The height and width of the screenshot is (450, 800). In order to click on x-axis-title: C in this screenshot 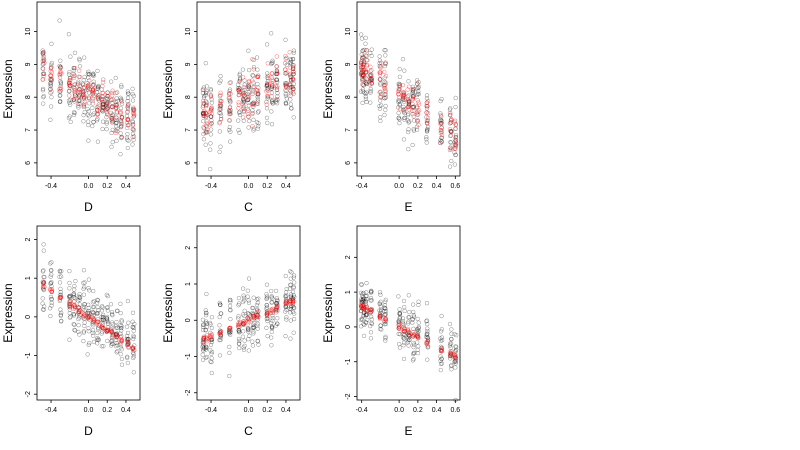, I will do `click(248, 431)`.